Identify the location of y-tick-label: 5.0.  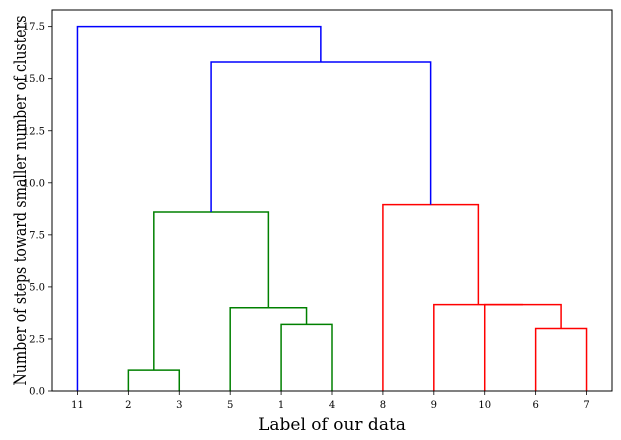
(37, 287).